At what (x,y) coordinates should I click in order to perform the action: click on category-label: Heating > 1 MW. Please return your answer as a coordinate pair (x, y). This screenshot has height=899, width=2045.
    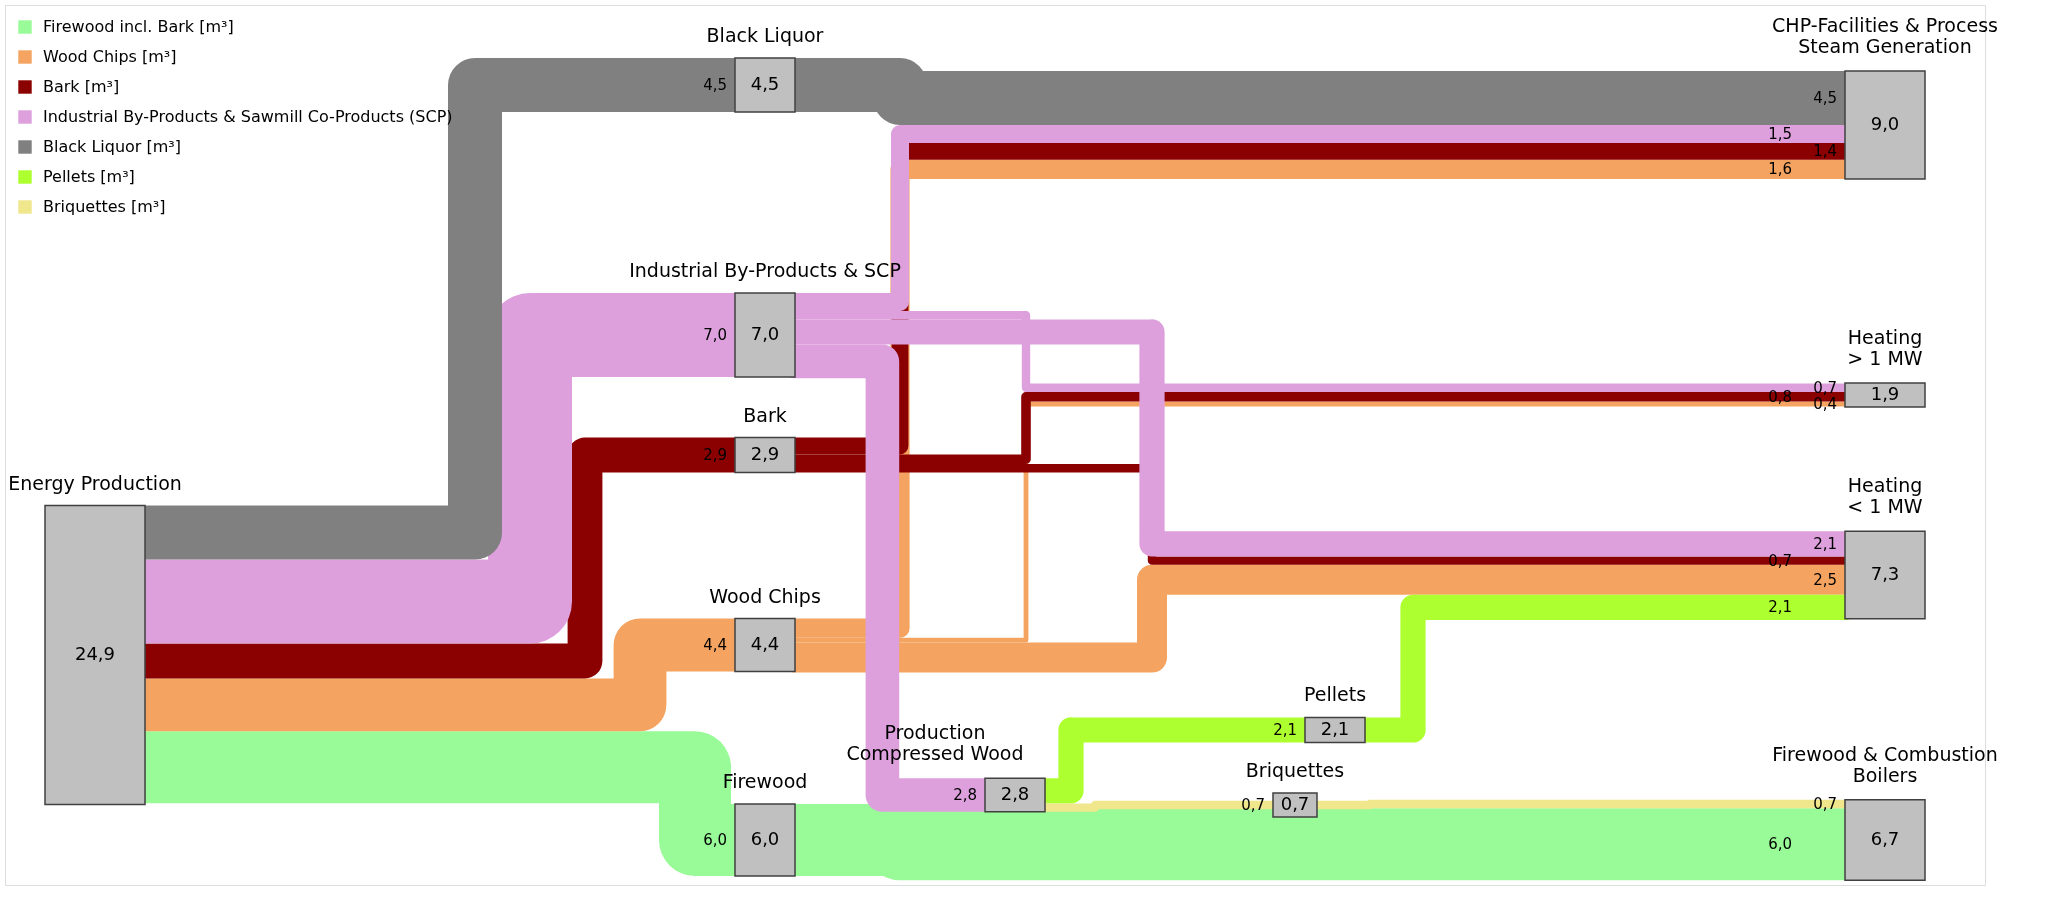
    Looking at the image, I should click on (1885, 347).